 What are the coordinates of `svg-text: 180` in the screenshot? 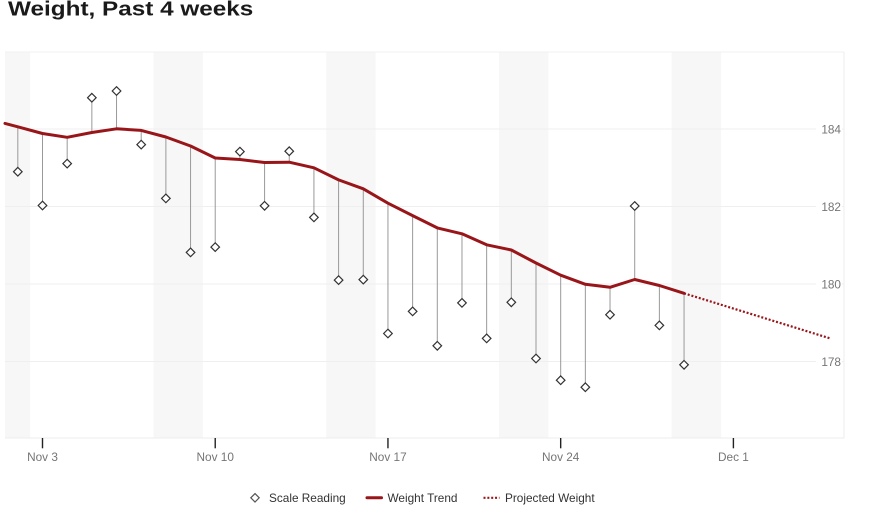 It's located at (831, 284).